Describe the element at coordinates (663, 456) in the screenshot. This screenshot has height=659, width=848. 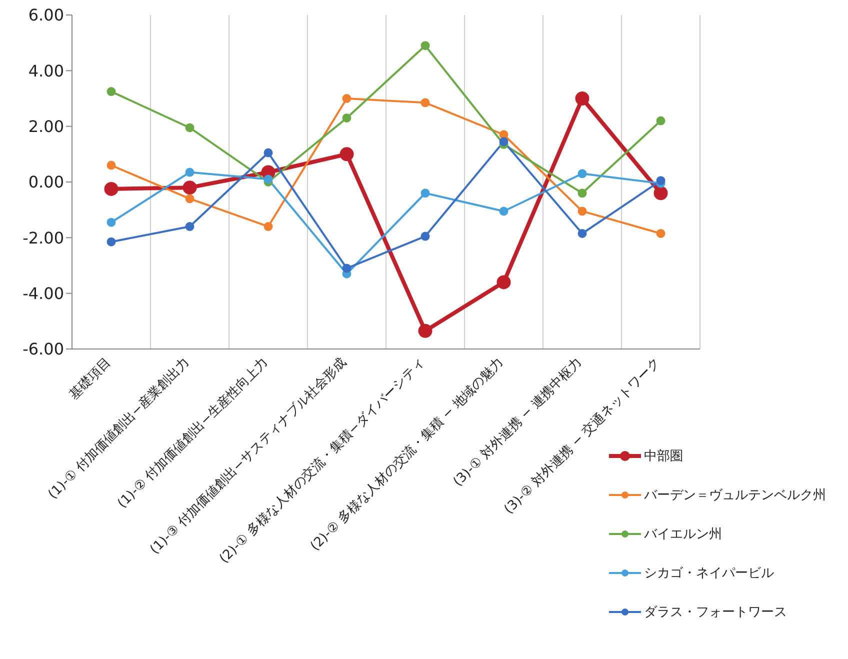
I see `legend-label: 中部圏` at that location.